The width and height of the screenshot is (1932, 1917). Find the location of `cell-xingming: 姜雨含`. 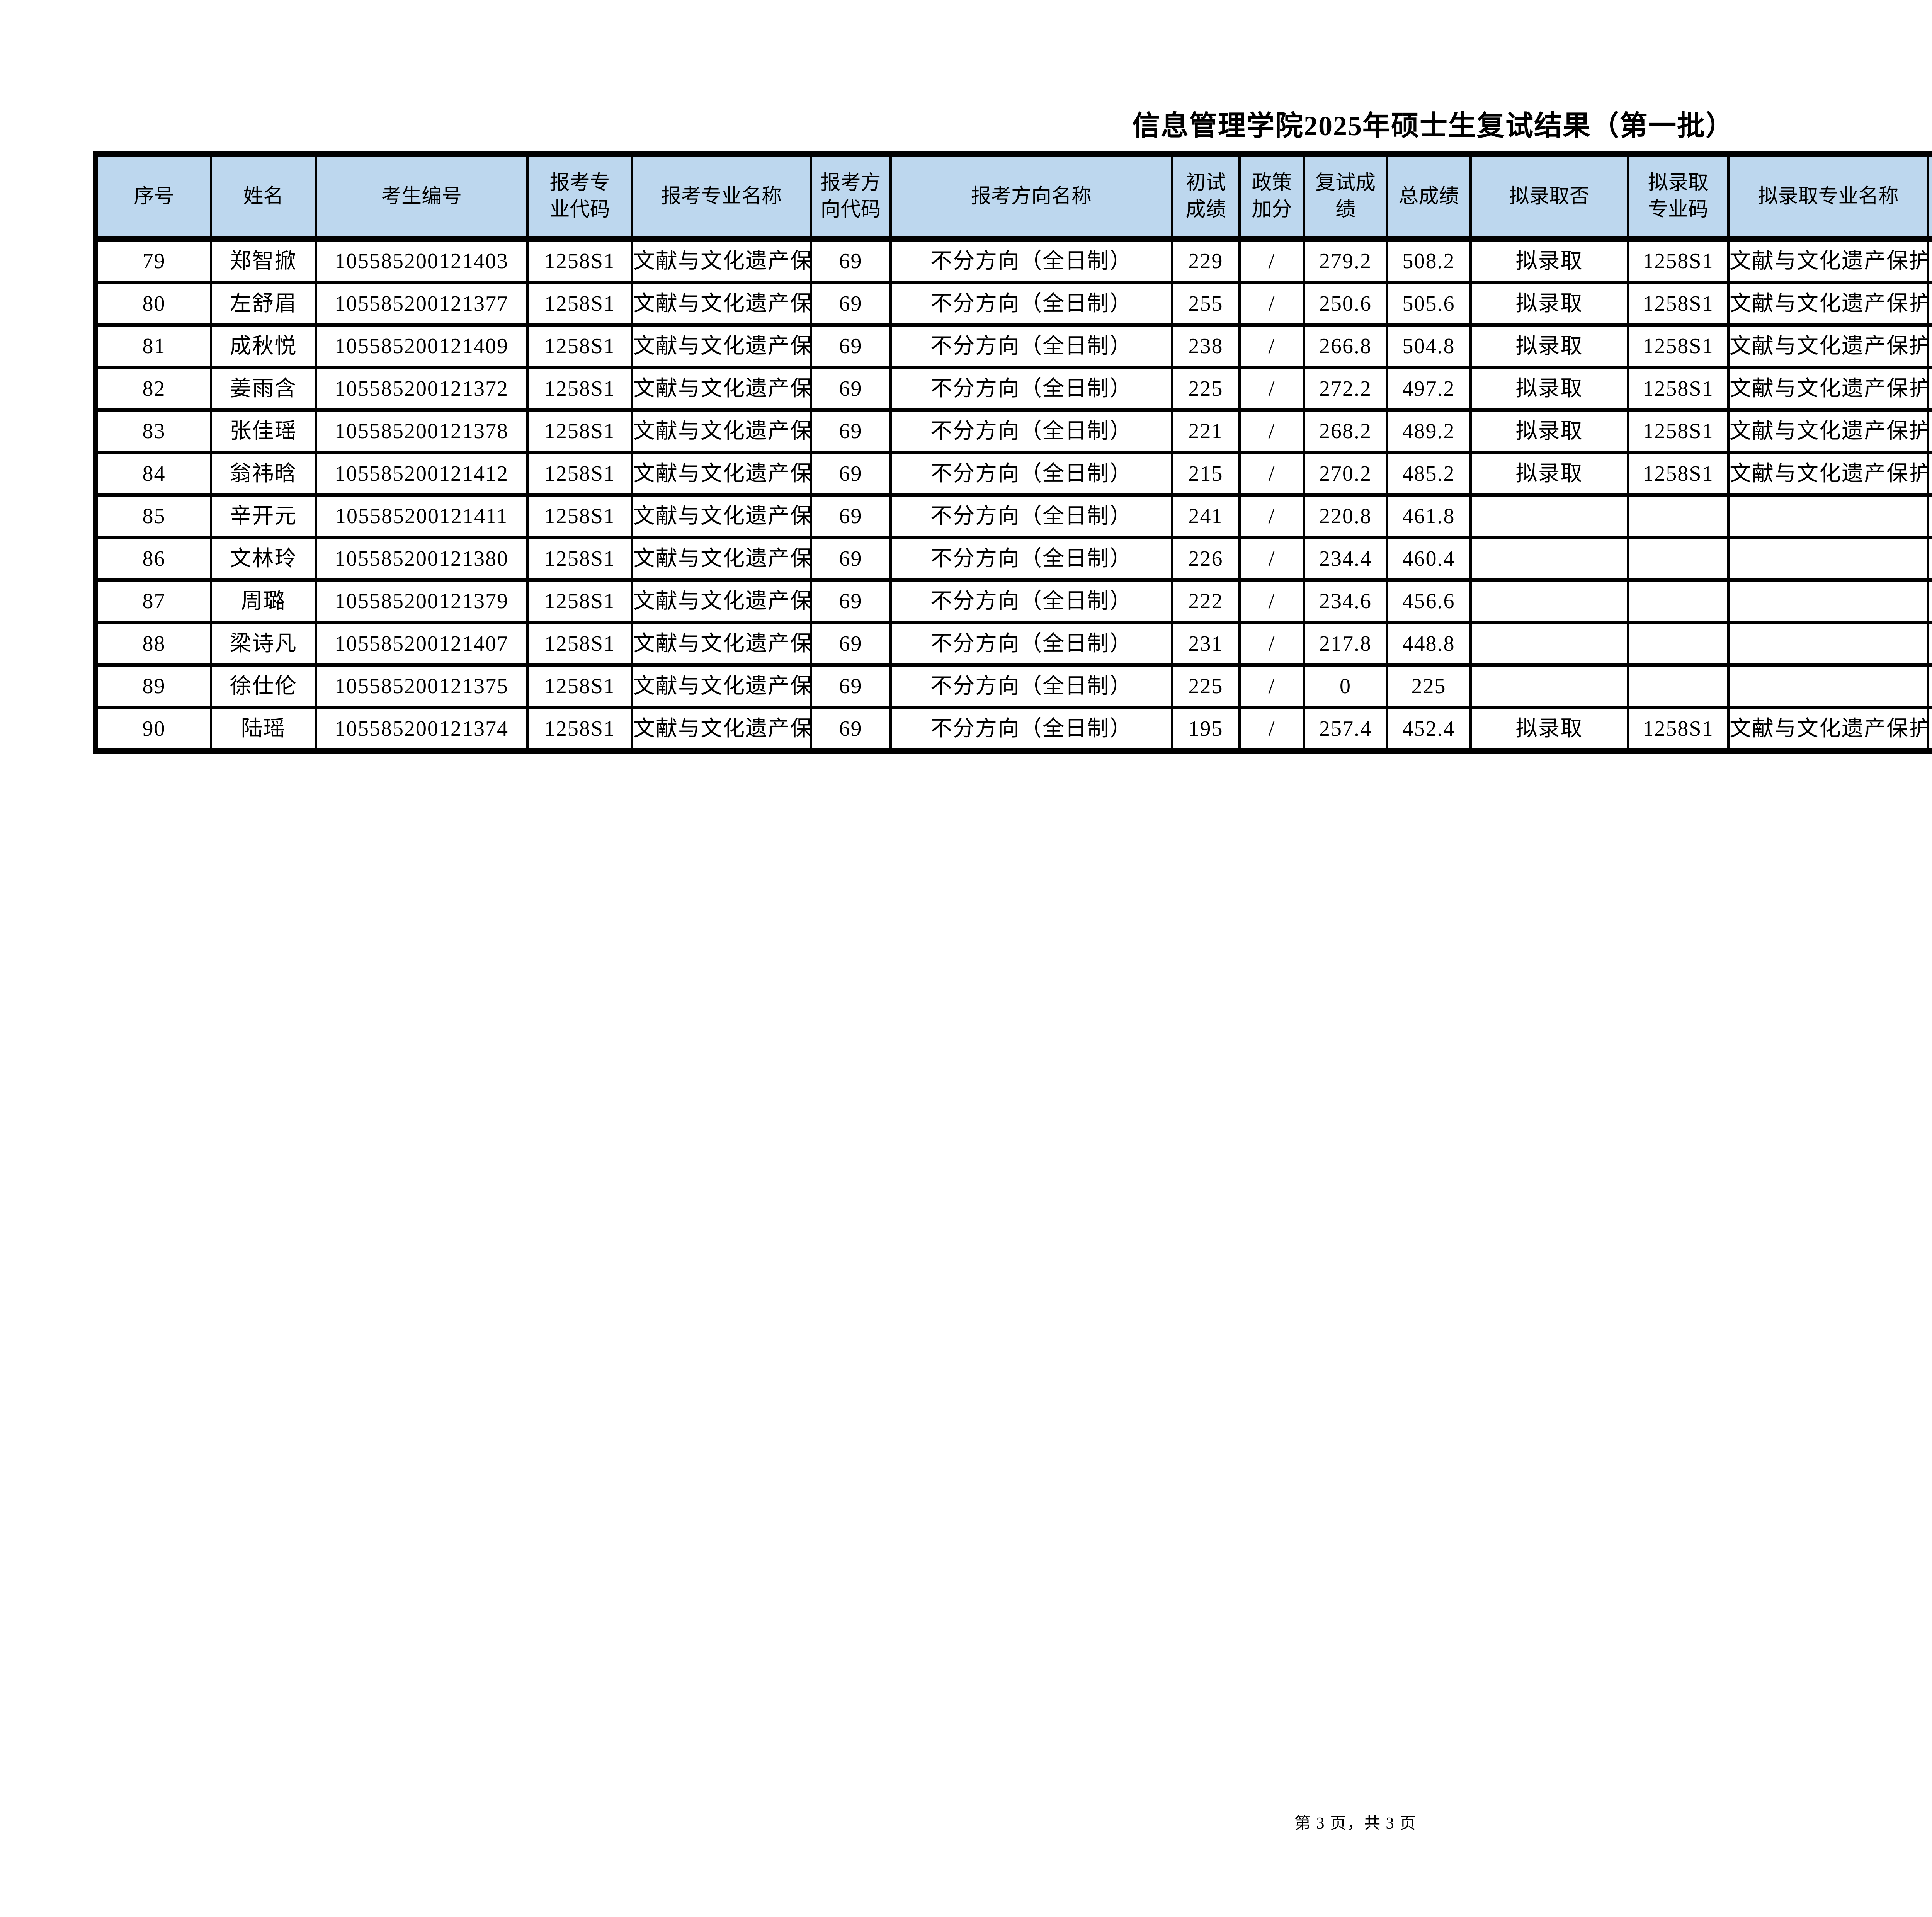

cell-xingming: 姜雨含 is located at coordinates (264, 389).